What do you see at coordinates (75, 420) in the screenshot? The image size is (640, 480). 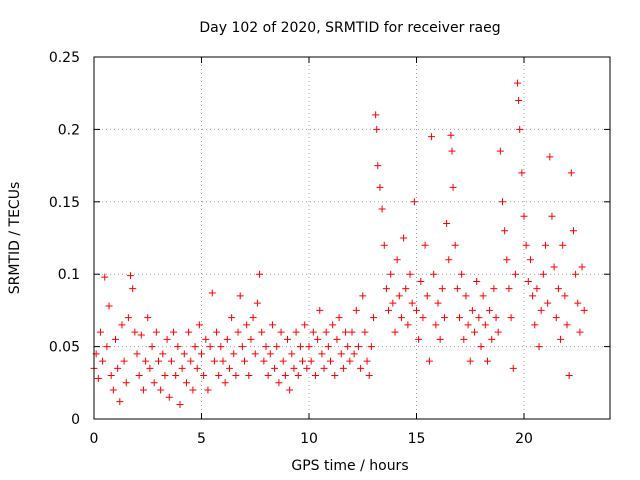 I see `y-tick-label: 0` at bounding box center [75, 420].